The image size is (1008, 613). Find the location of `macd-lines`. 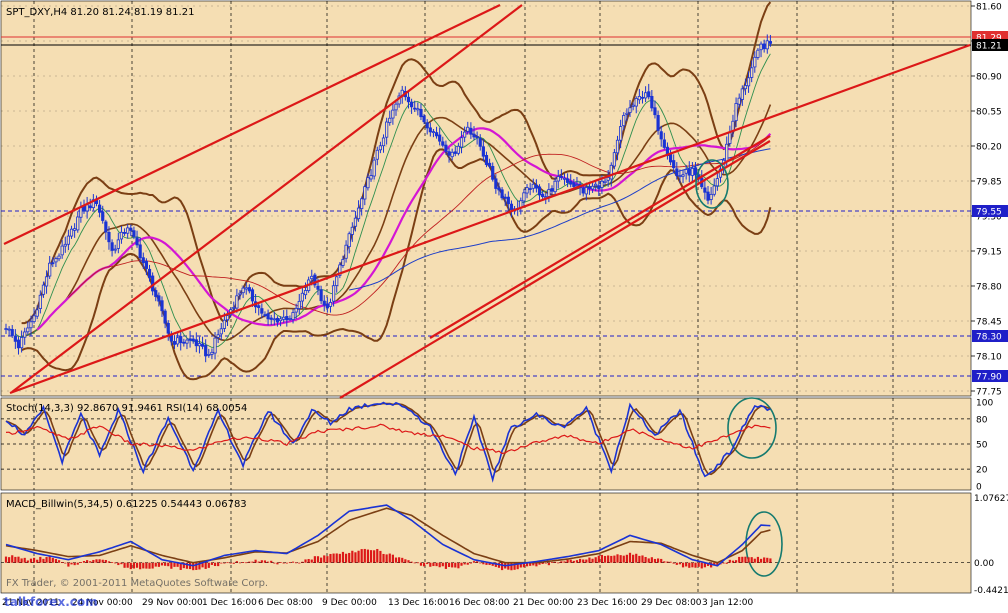

macd-lines is located at coordinates (388, 537).